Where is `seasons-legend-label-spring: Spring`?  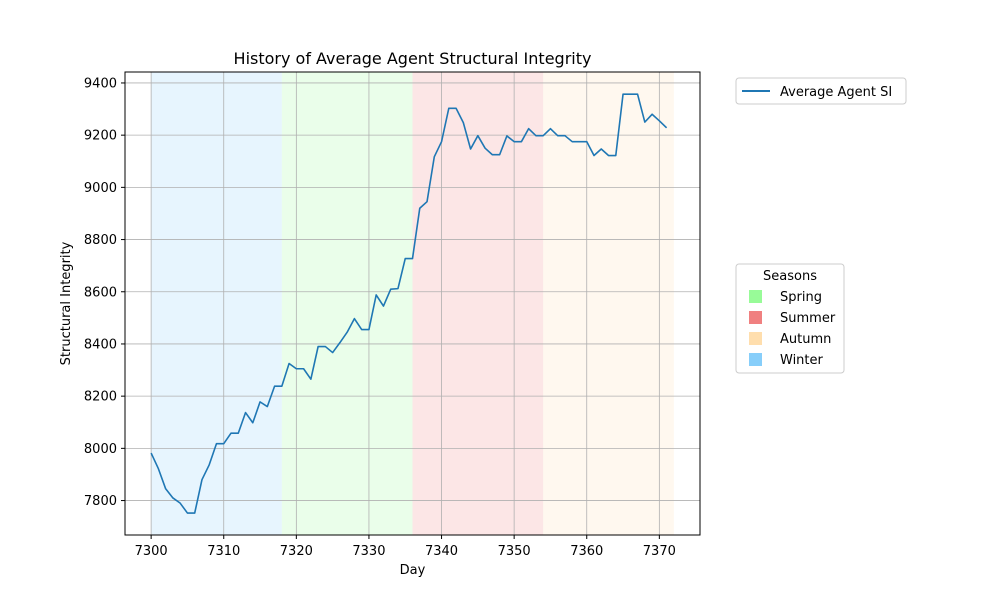 seasons-legend-label-spring: Spring is located at coordinates (801, 297).